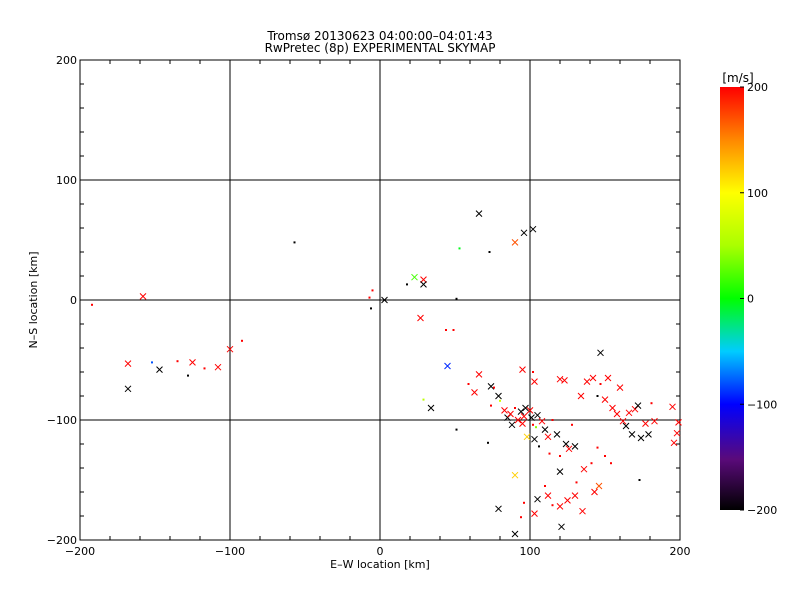 The image size is (800, 604). Describe the element at coordinates (737, 78) in the screenshot. I see `colorbar-label: [m/s]` at that location.